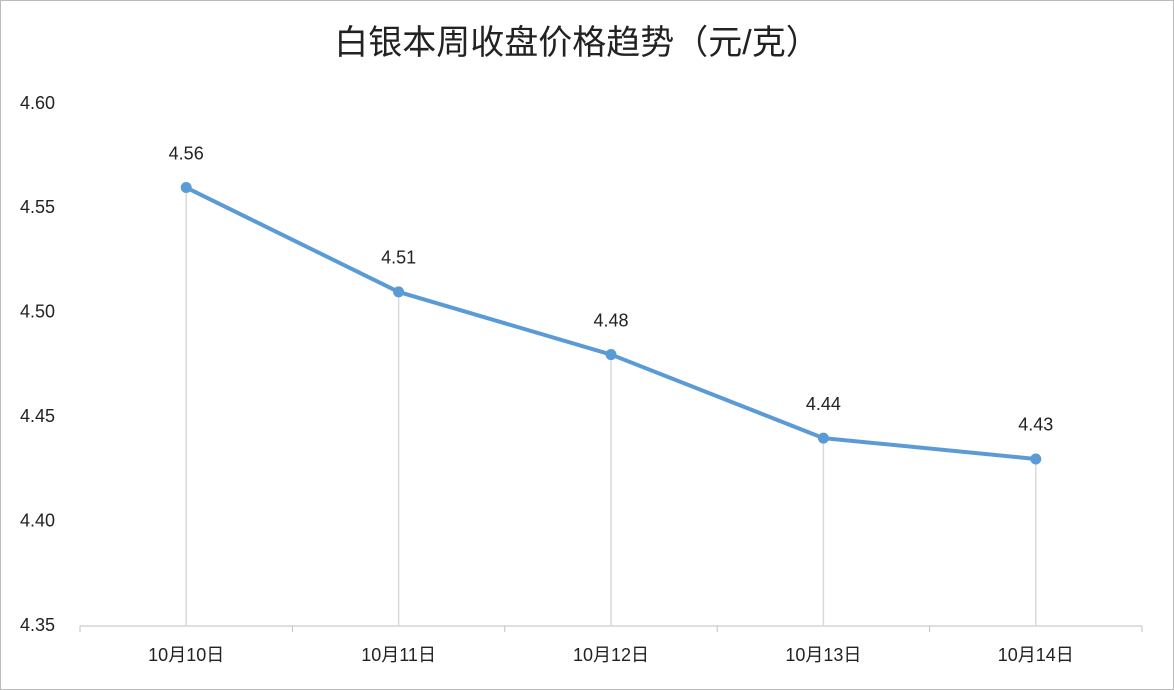  Describe the element at coordinates (610, 320) in the screenshot. I see `data-label: 4.48` at that location.